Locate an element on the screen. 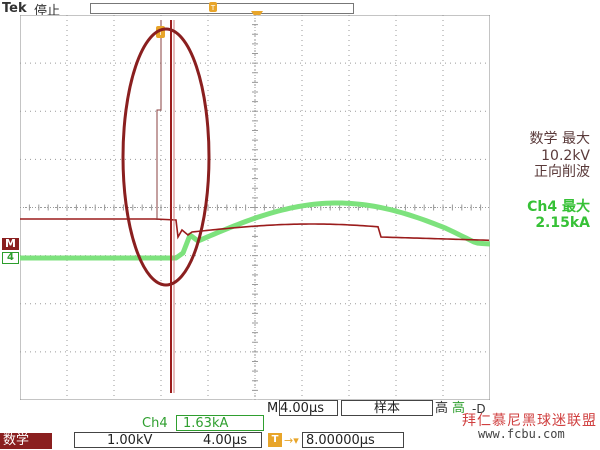 The height and width of the screenshot is (450, 600). math-channel-marker: M is located at coordinates (10, 244).